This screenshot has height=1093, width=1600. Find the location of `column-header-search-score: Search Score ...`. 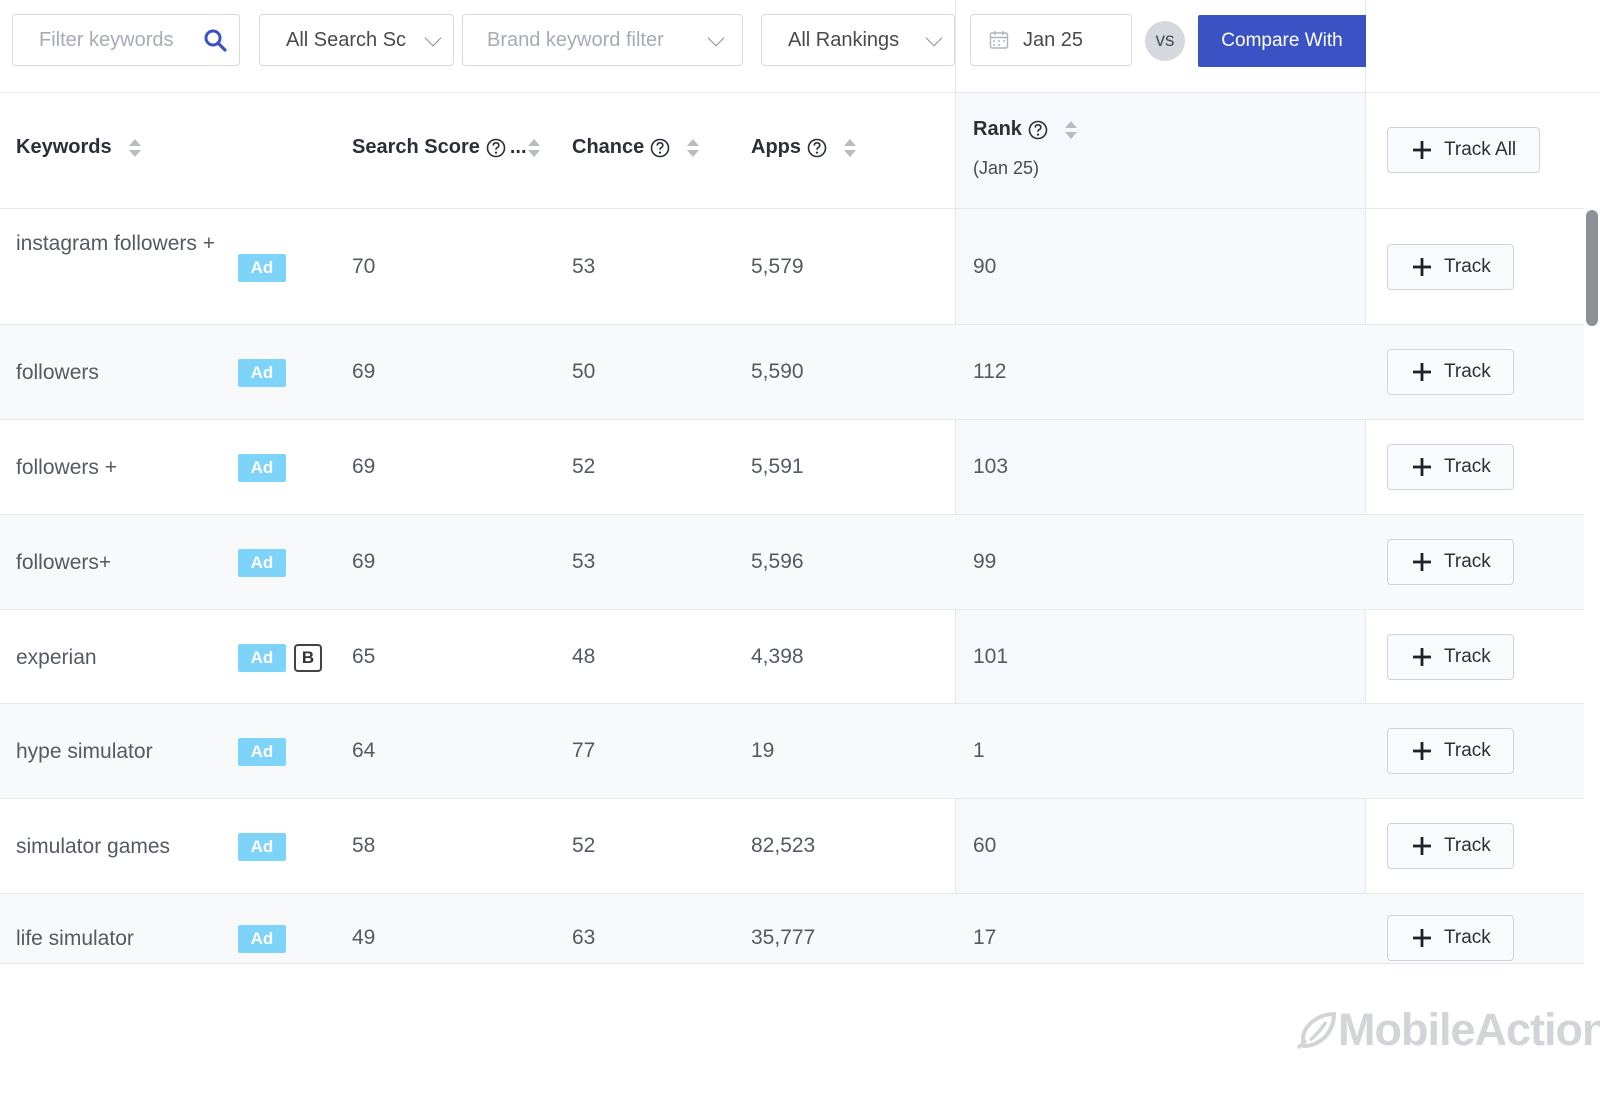

column-header-search-score: Search Score ... is located at coordinates (446, 147).